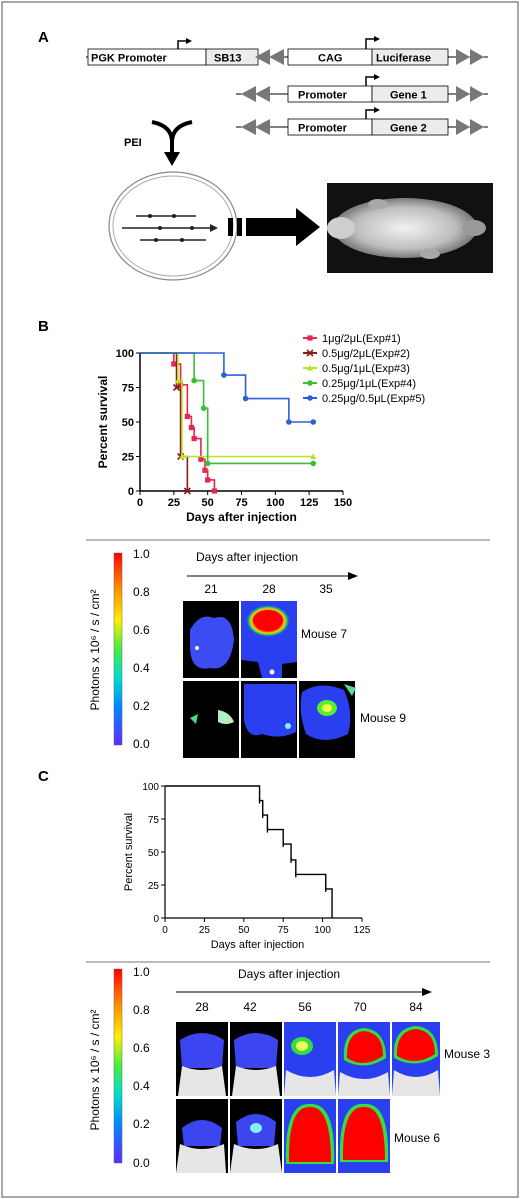  What do you see at coordinates (178, 421) in the screenshot?
I see `chart-b-series-0-line` at bounding box center [178, 421].